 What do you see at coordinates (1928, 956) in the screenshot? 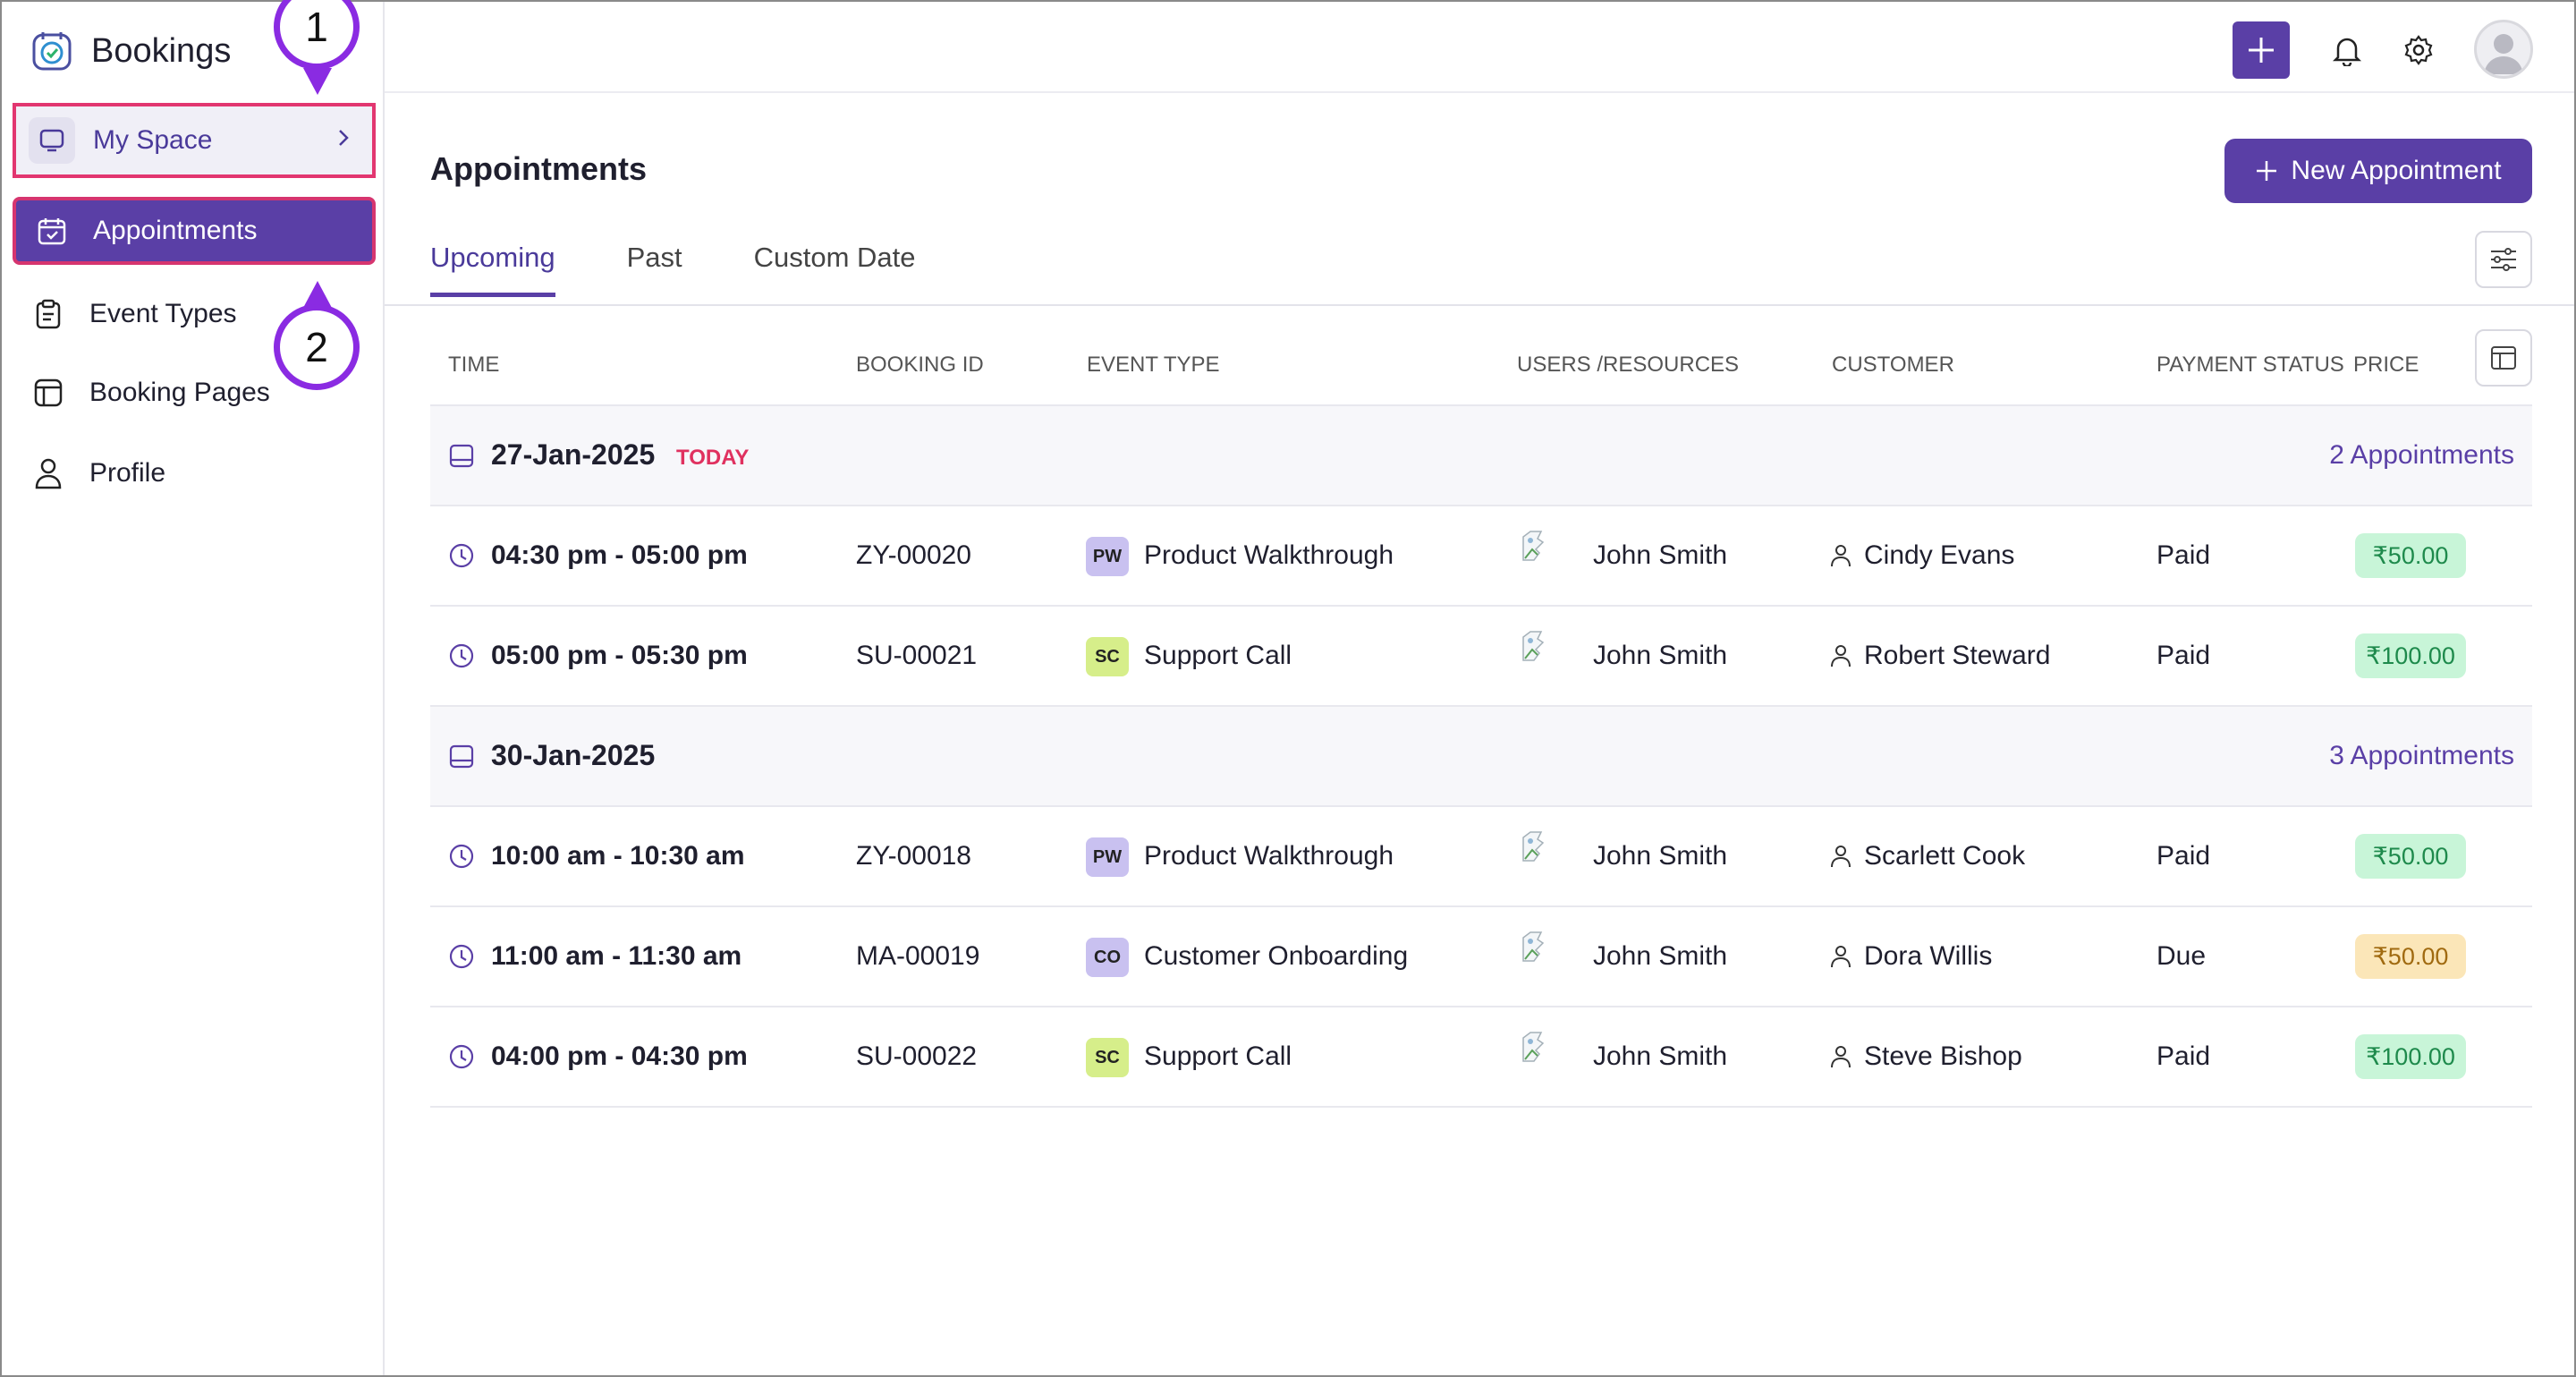
I see `customer-name: Dora Willis` at bounding box center [1928, 956].